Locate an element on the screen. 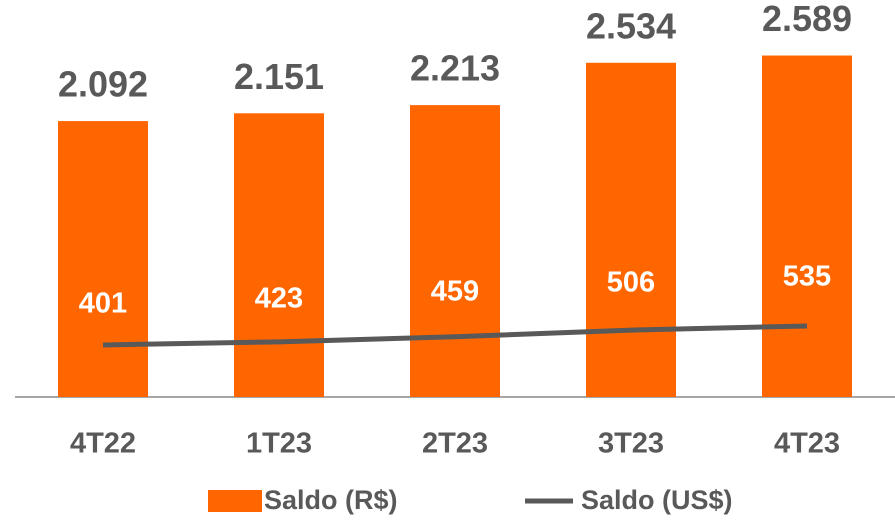 The width and height of the screenshot is (895, 523). line-value-label: 423 is located at coordinates (279, 299).